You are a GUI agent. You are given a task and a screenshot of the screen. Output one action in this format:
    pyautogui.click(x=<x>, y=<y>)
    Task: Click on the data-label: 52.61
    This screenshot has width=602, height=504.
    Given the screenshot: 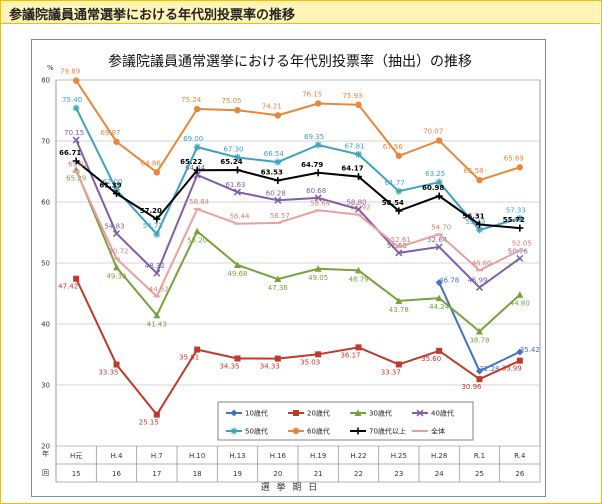 What is the action you would take?
    pyautogui.click(x=401, y=240)
    